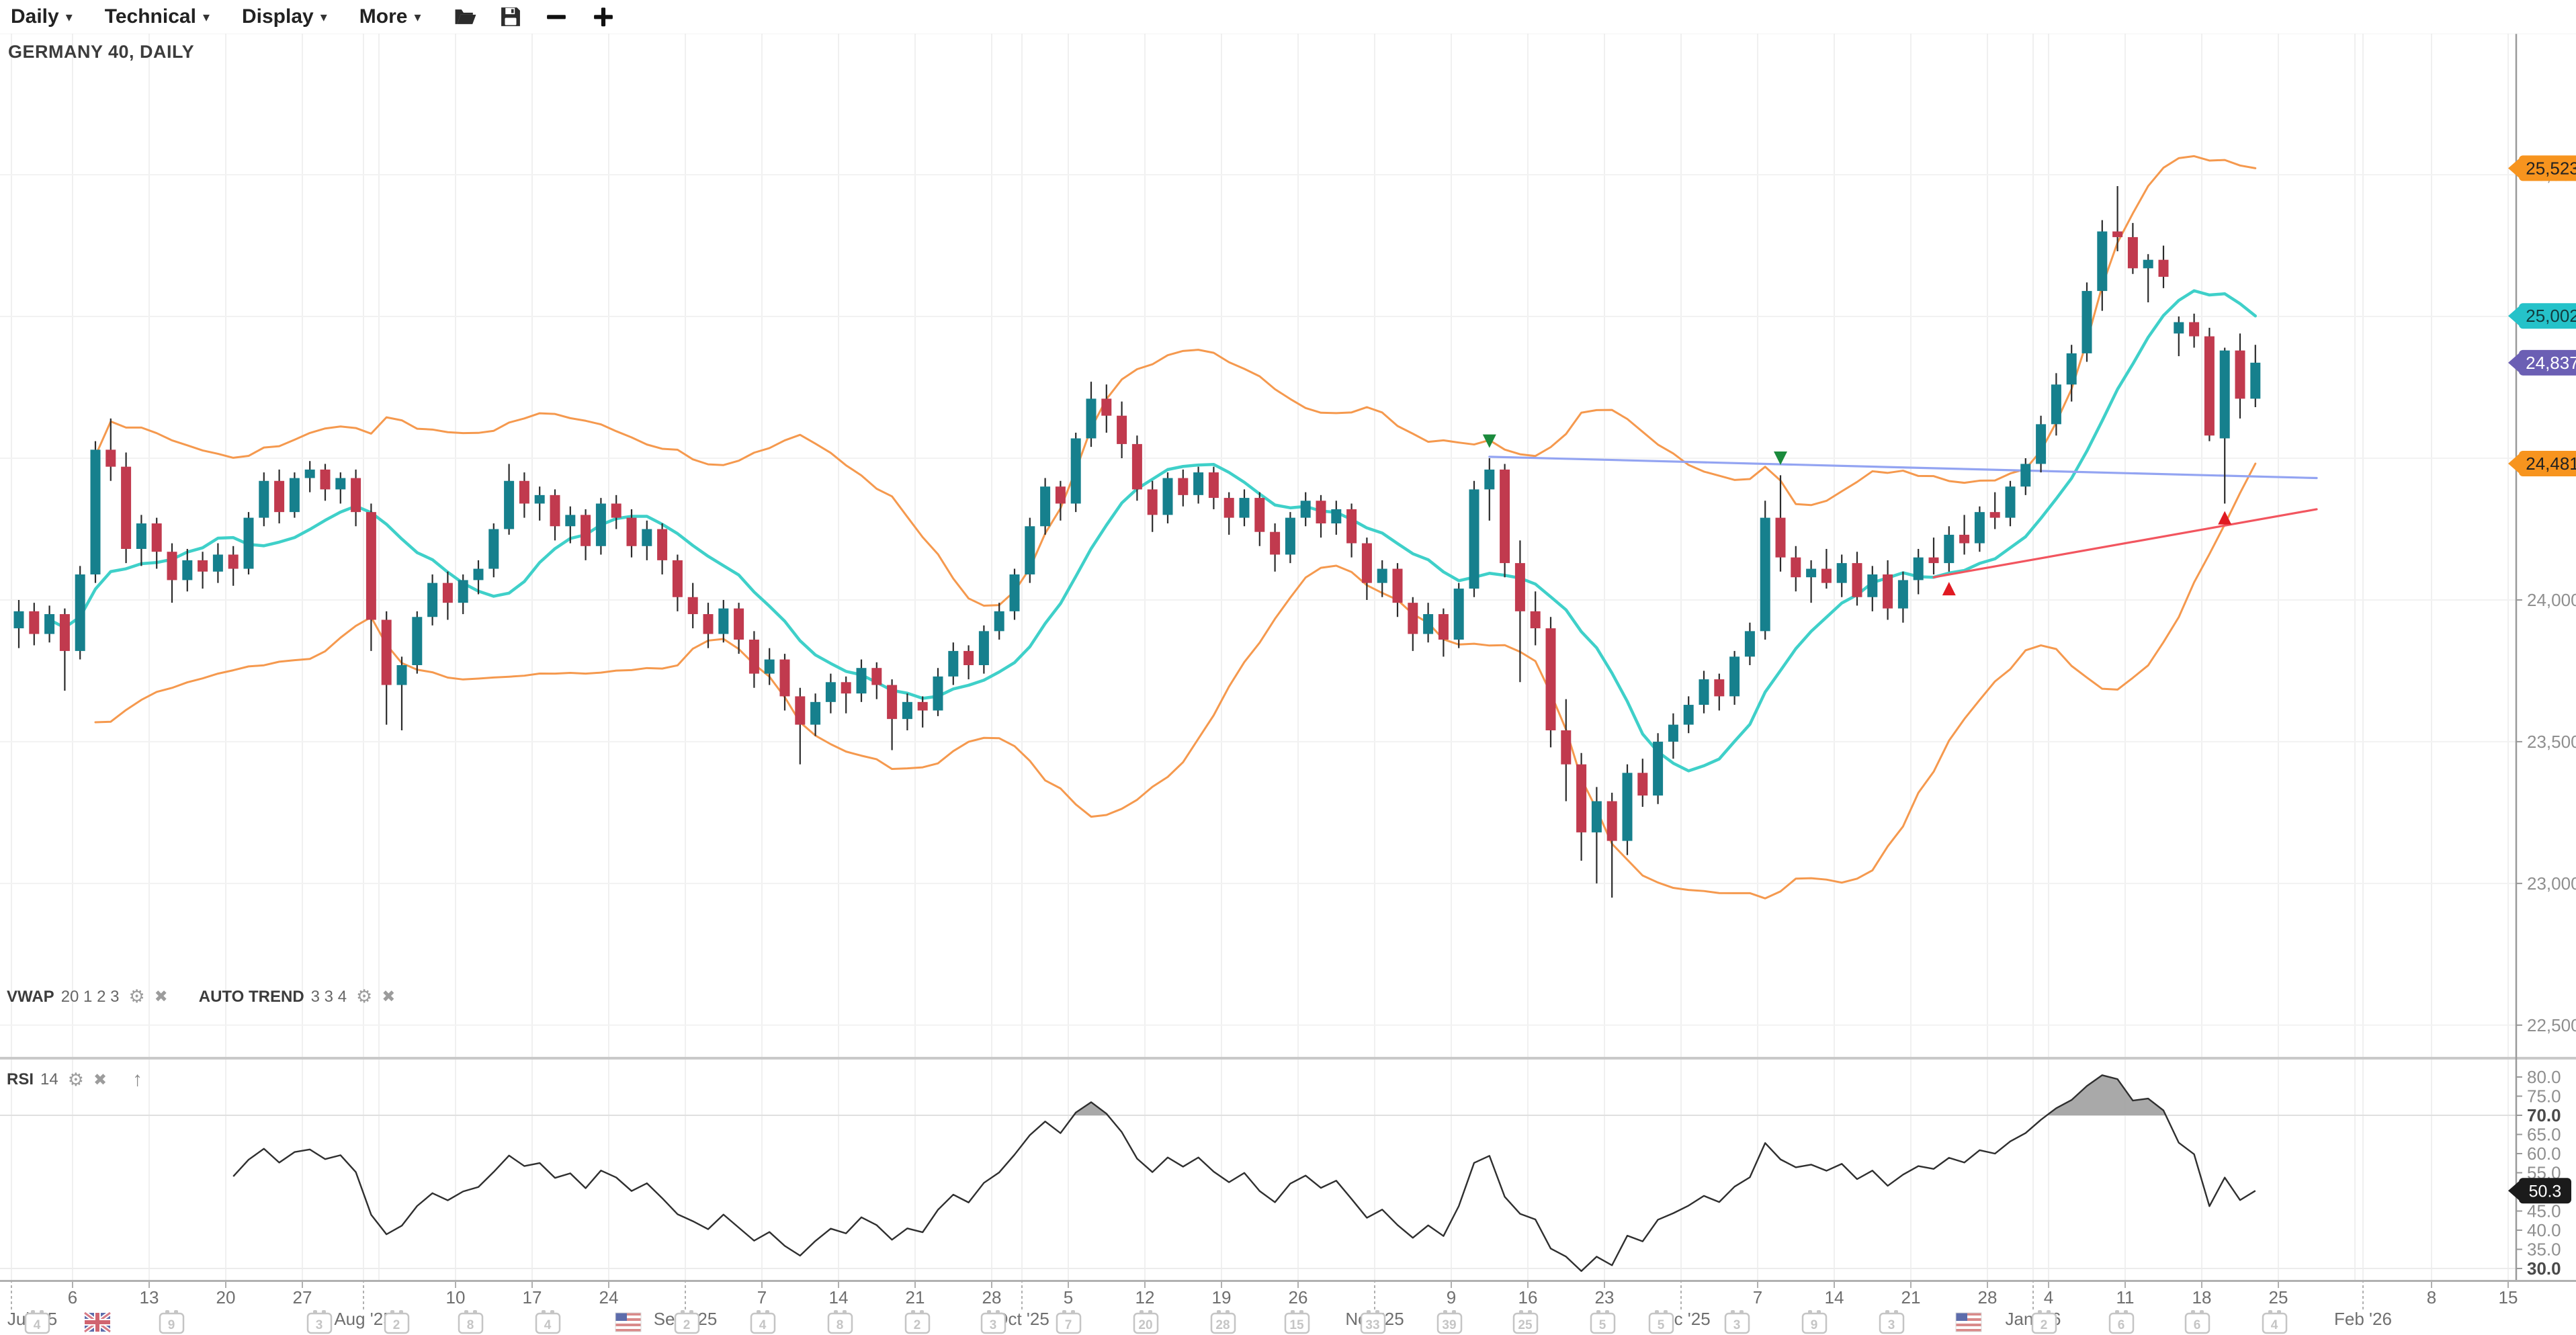 The height and width of the screenshot is (1335, 2576). I want to click on menu-more: More ▾, so click(390, 16).